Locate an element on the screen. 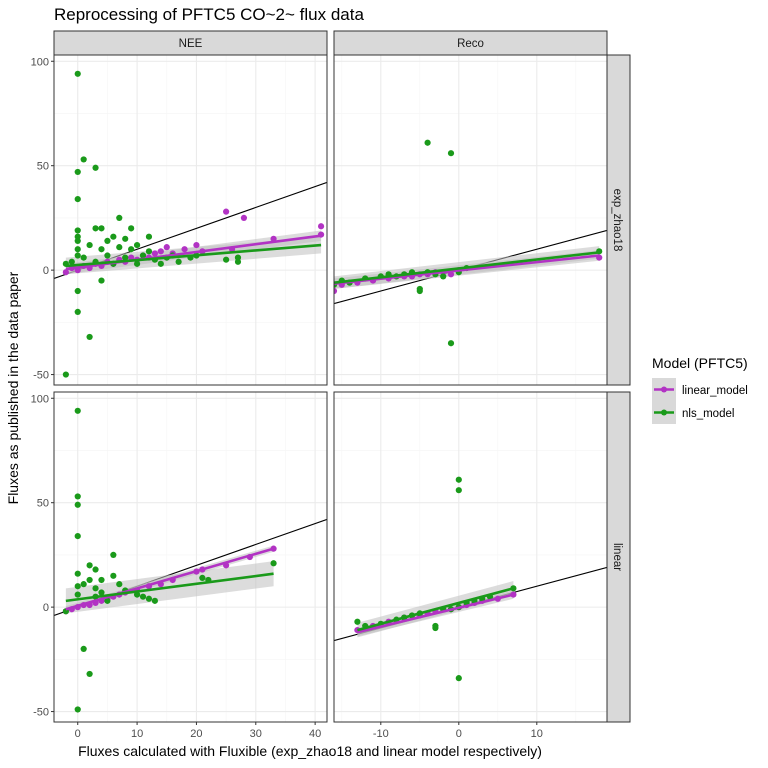  row-strip-exp-zhao18-label: exp_zhao18 is located at coordinates (617, 220).